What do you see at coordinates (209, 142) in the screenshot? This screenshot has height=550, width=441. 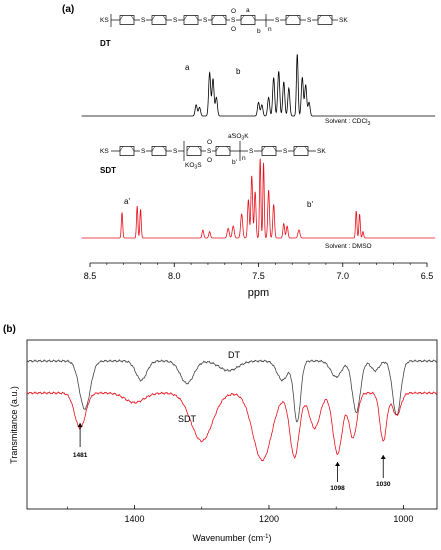 I see `sdt-o-1: O` at bounding box center [209, 142].